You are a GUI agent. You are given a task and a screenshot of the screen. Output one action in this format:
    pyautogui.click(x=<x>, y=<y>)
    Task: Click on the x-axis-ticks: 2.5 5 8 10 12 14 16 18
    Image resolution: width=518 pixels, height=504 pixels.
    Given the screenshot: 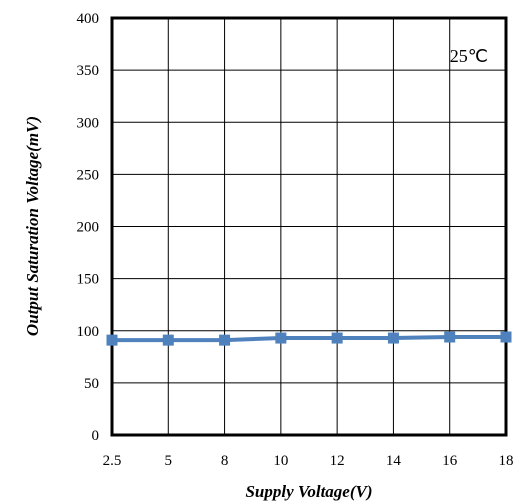 What is the action you would take?
    pyautogui.click(x=308, y=461)
    